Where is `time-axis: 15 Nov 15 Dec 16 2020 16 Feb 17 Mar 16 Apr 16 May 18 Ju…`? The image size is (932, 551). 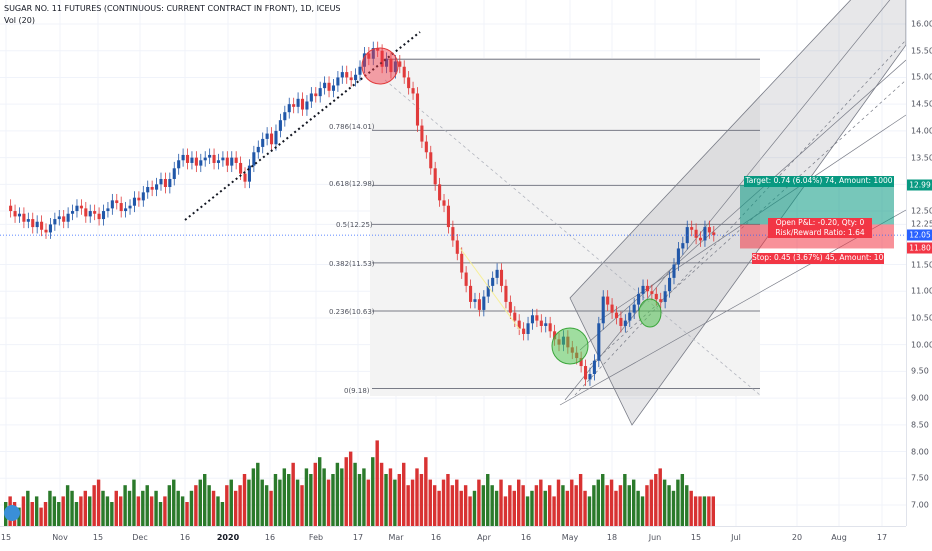 time-axis: 15 Nov 15 Dec 16 2020 16 Feb 17 Mar 16 Apr 16 May 18 Ju… is located at coordinates (453, 538).